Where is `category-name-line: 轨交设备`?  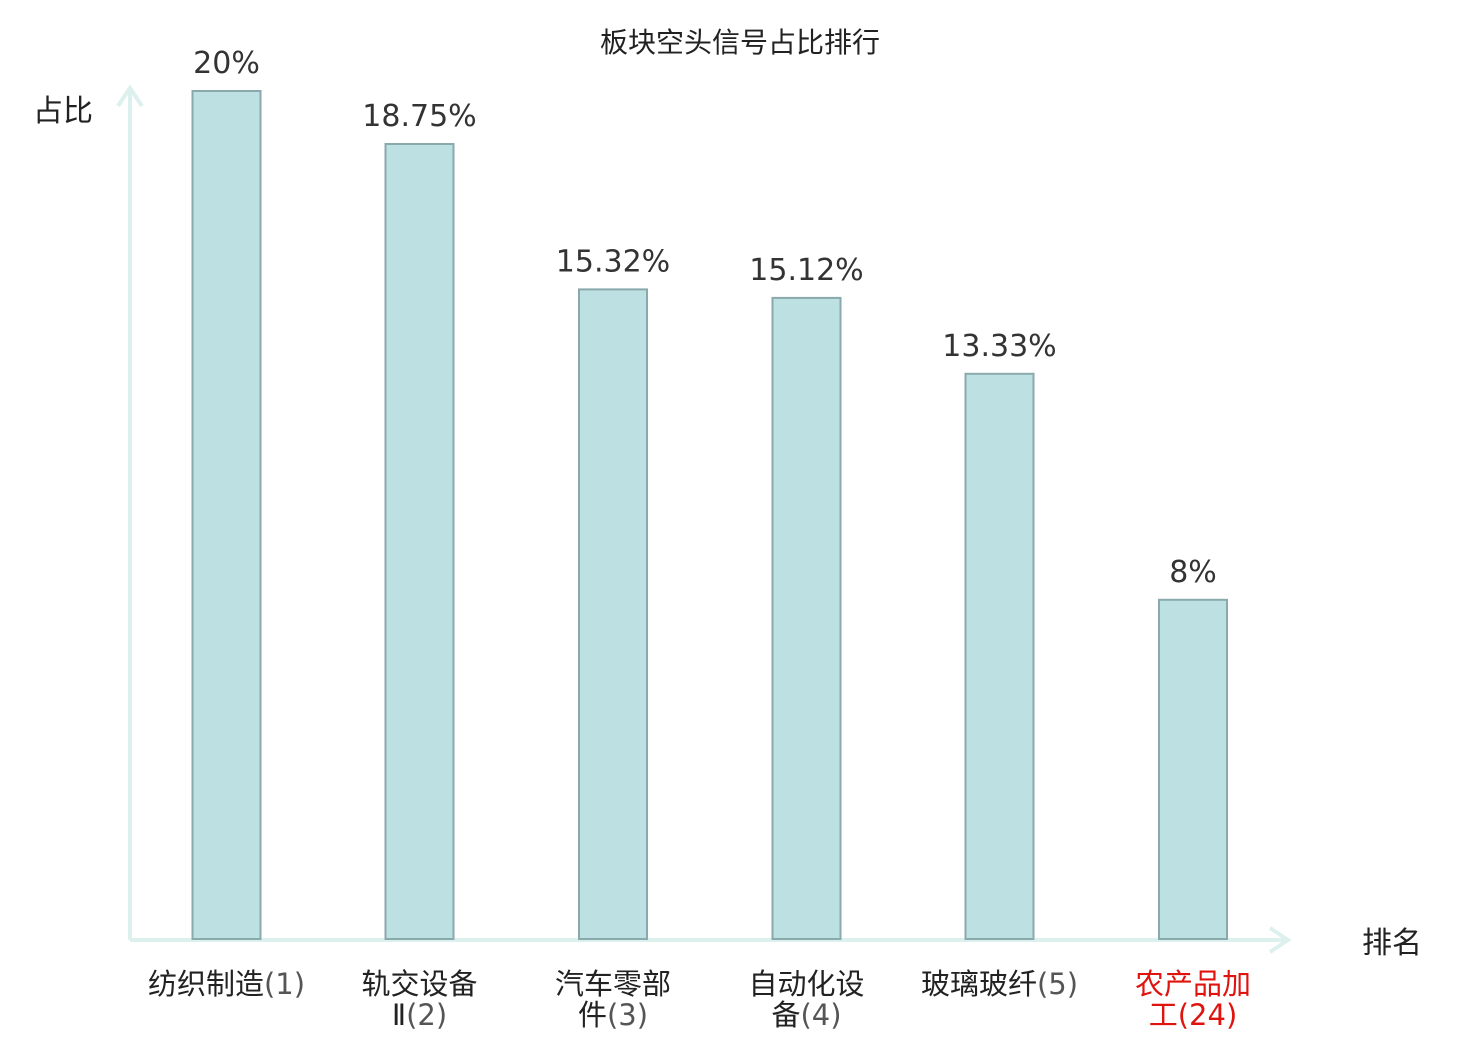
category-name-line: 轨交设备 is located at coordinates (419, 984).